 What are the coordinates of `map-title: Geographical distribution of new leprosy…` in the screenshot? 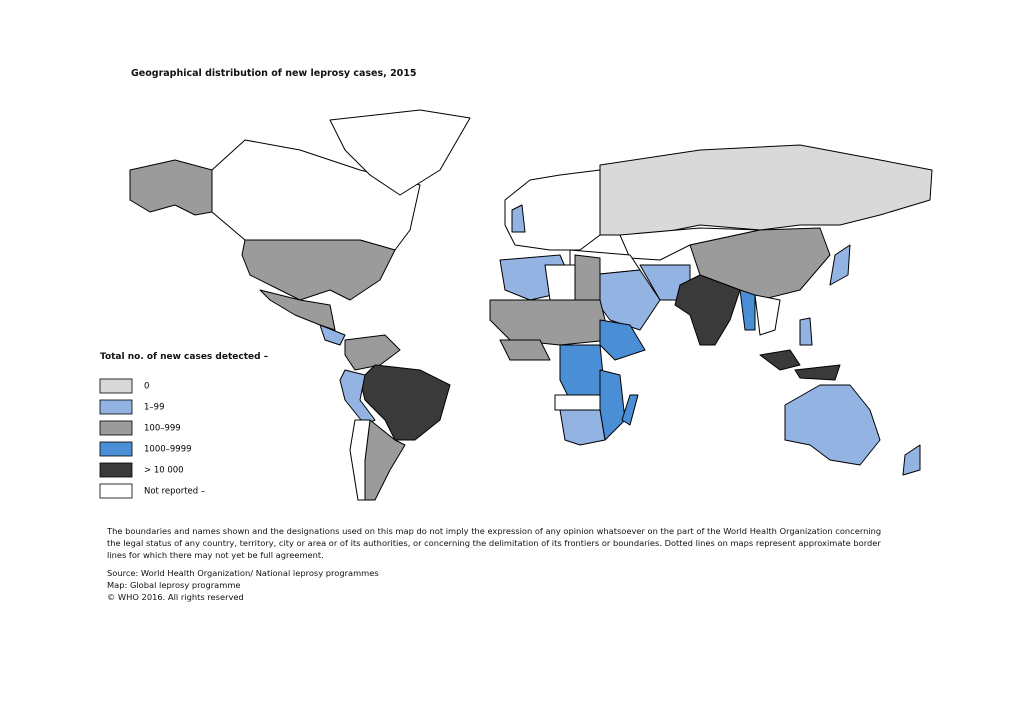 It's located at (274, 73).